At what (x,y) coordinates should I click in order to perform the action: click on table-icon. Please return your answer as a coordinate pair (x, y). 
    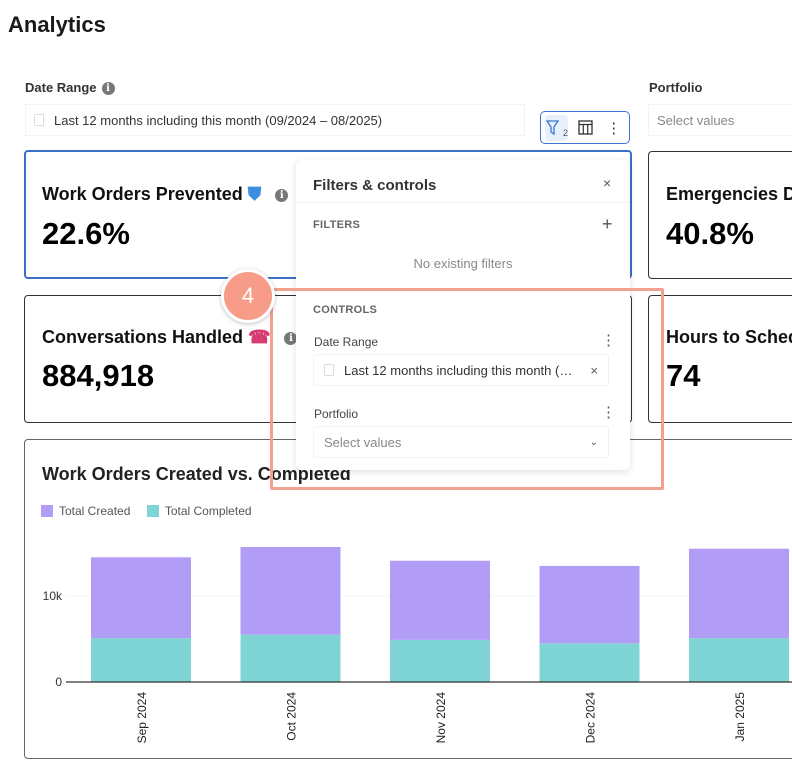
    Looking at the image, I should click on (585, 127).